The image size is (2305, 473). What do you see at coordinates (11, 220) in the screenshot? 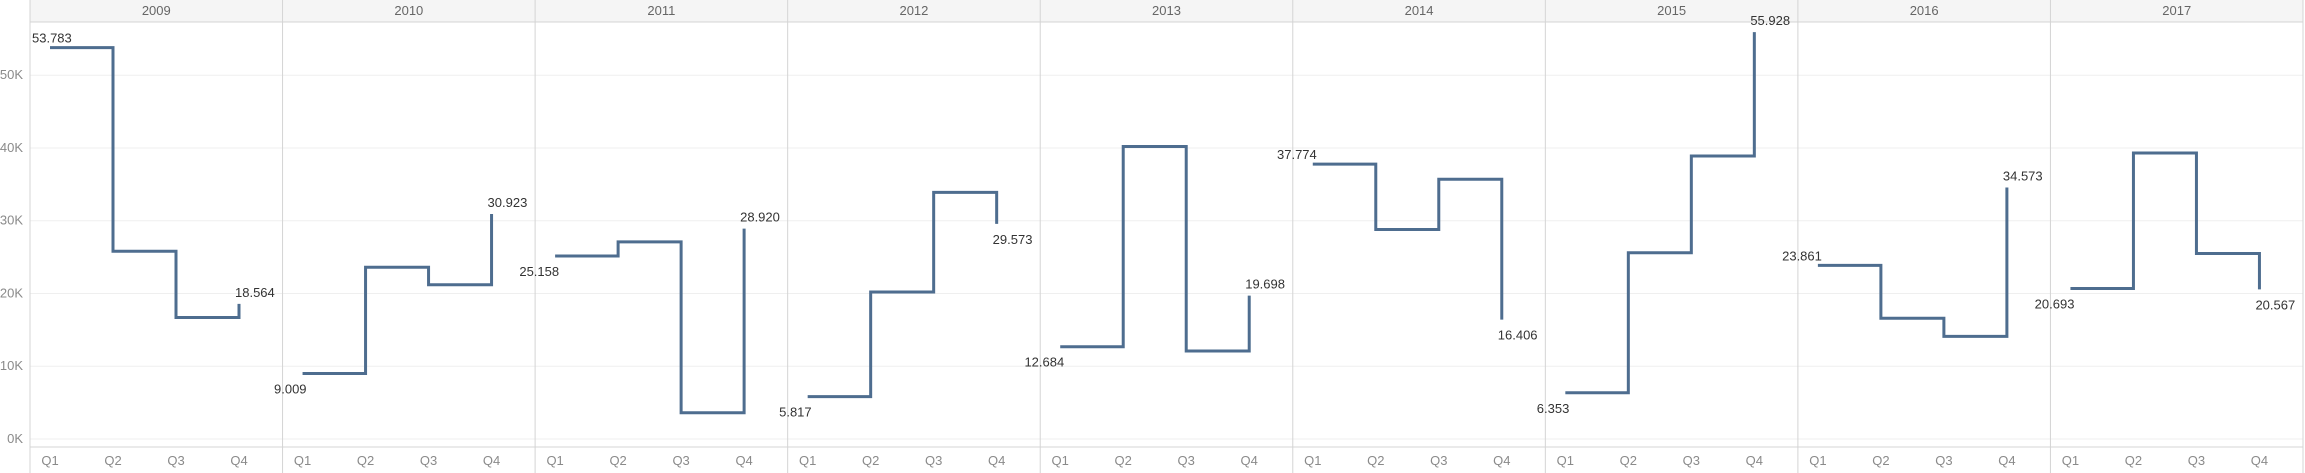
I see `y-tick-label: 30K` at bounding box center [11, 220].